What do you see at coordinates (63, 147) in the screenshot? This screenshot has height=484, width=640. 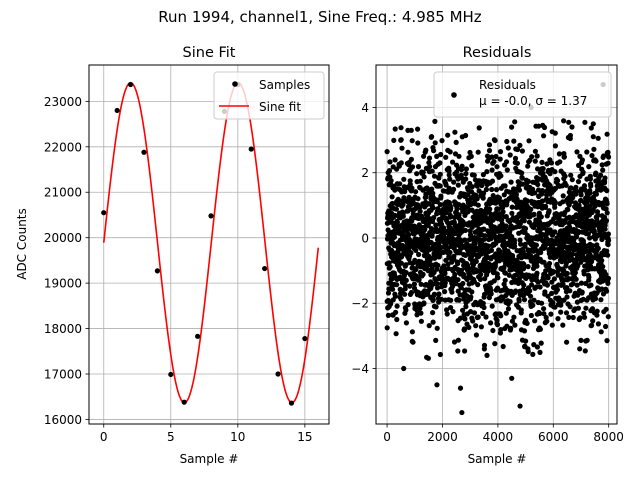 I see `sine-fit-ytick-label: 22000` at bounding box center [63, 147].